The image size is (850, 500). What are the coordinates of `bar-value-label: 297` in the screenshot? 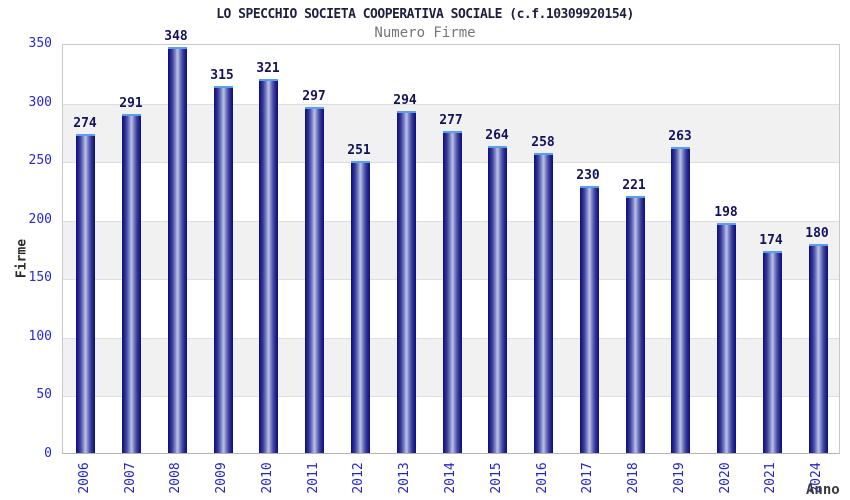 It's located at (314, 96).